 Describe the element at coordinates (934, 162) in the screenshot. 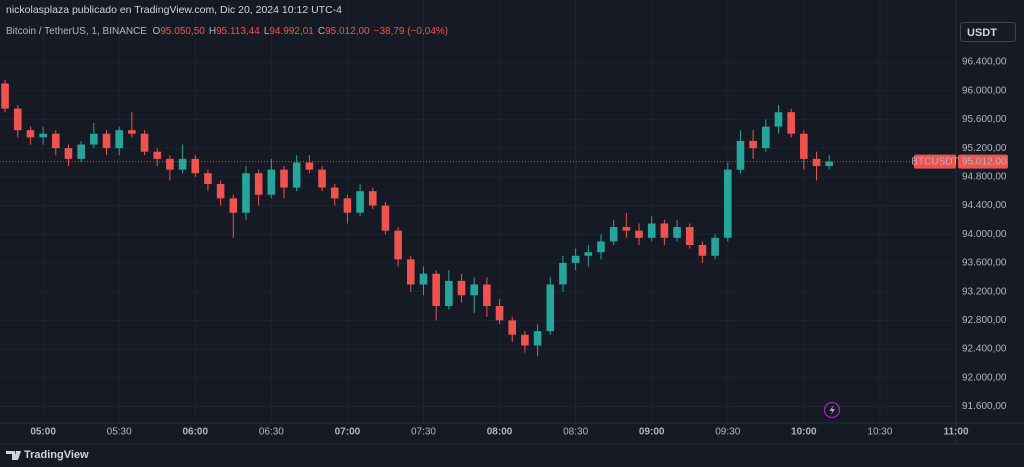

I see `symbol-tag: BTCUSDT` at that location.